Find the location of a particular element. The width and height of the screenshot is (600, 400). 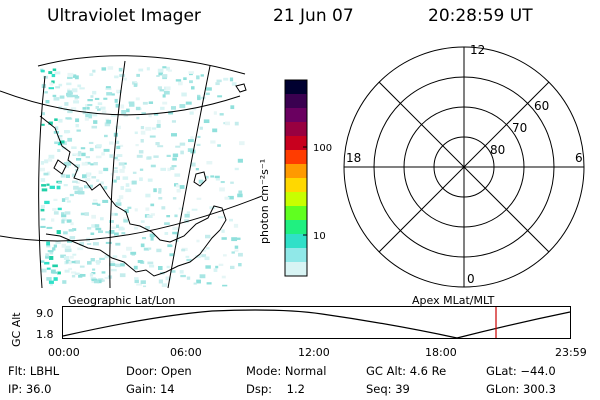

altitude-plot-frame is located at coordinates (316, 322).